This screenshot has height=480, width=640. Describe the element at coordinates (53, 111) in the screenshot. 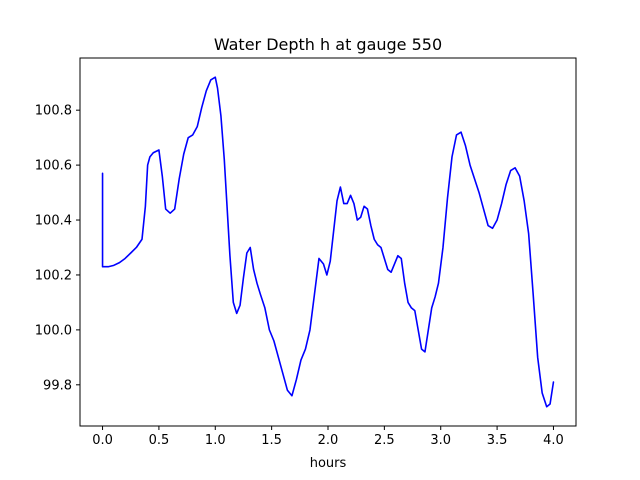

I see `y-tick-label: 100.8` at that location.